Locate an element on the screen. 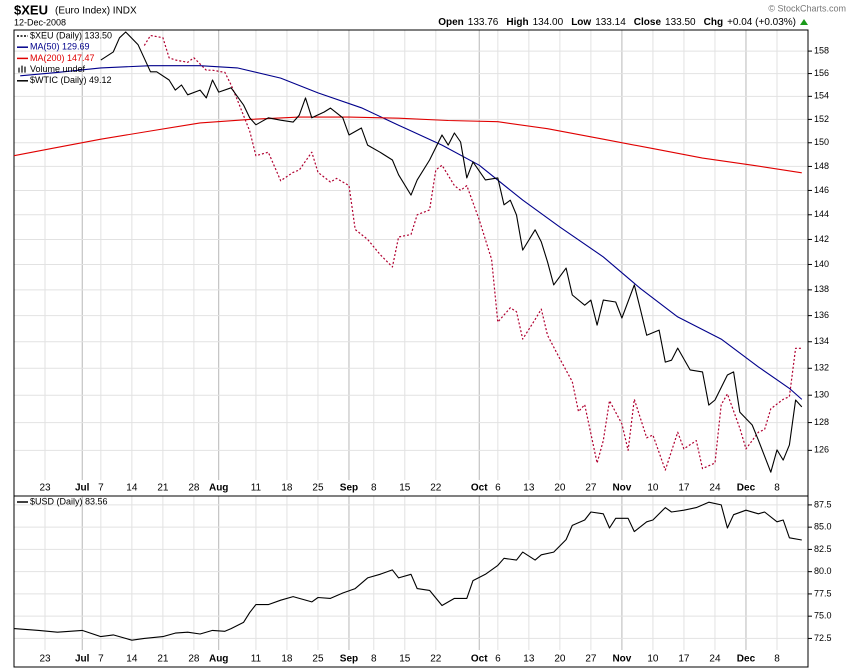 This screenshot has width=850, height=668. symbol: $XEU is located at coordinates (31, 9).